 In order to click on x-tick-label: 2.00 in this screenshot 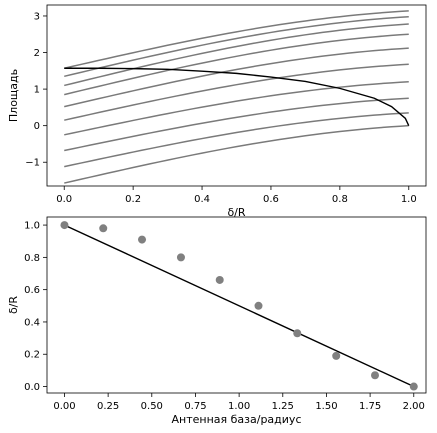, I will do `click(414, 406)`.